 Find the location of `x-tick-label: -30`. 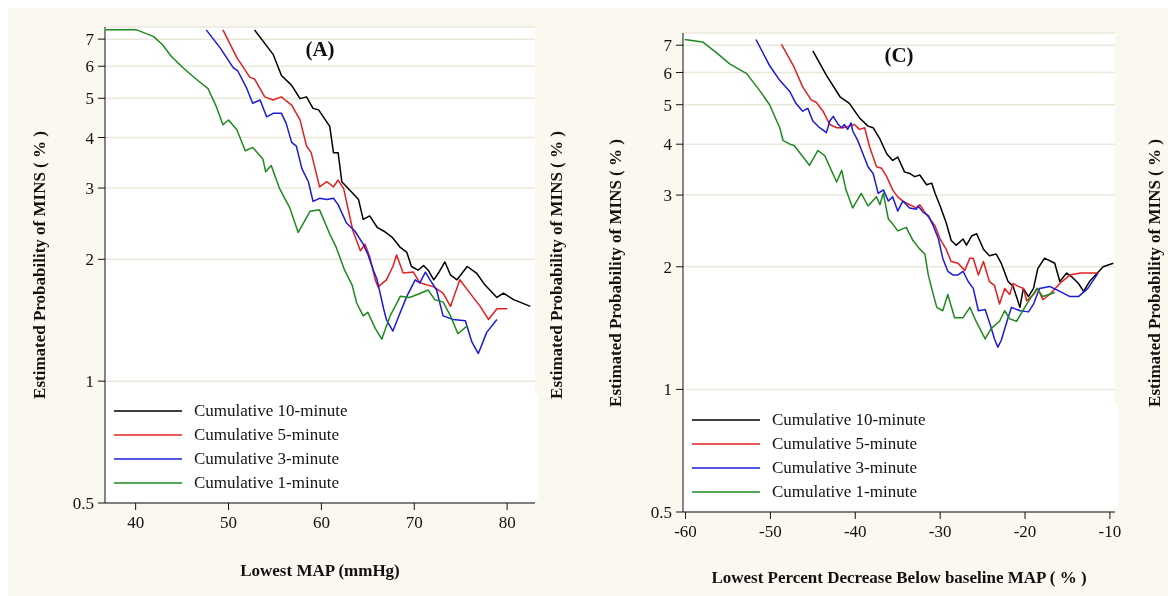

x-tick-label: -30 is located at coordinates (940, 532).